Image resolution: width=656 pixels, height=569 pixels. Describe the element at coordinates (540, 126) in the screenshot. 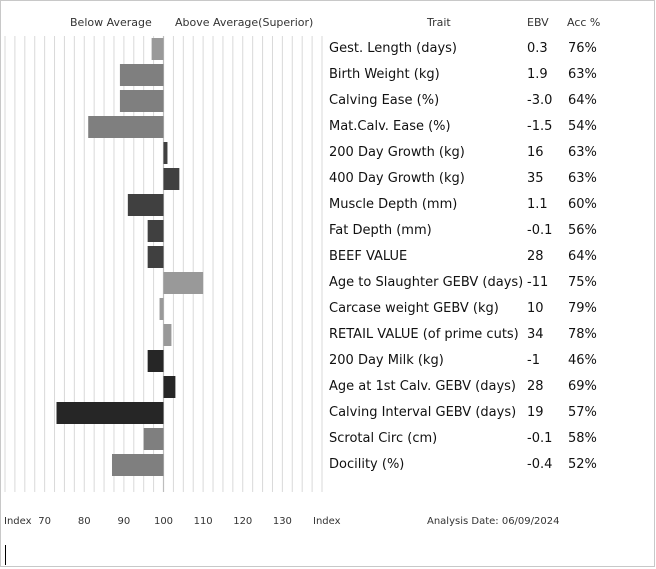

I see `ebv-value: -1.5` at that location.